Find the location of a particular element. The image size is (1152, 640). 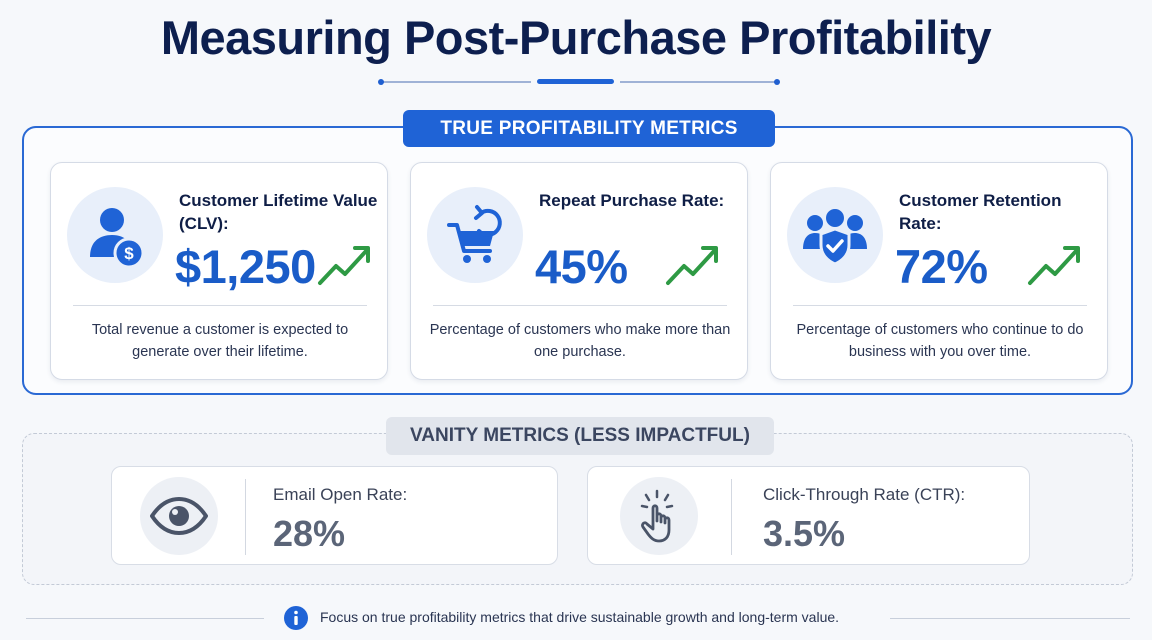

title-rule-left is located at coordinates (456, 82).